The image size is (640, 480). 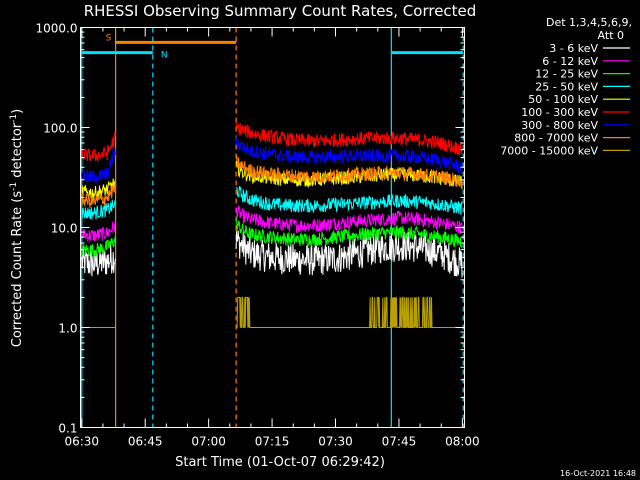 What do you see at coordinates (17, 269) in the screenshot?
I see `y-axis-label-main: Corrected Count Rate (s` at bounding box center [17, 269].